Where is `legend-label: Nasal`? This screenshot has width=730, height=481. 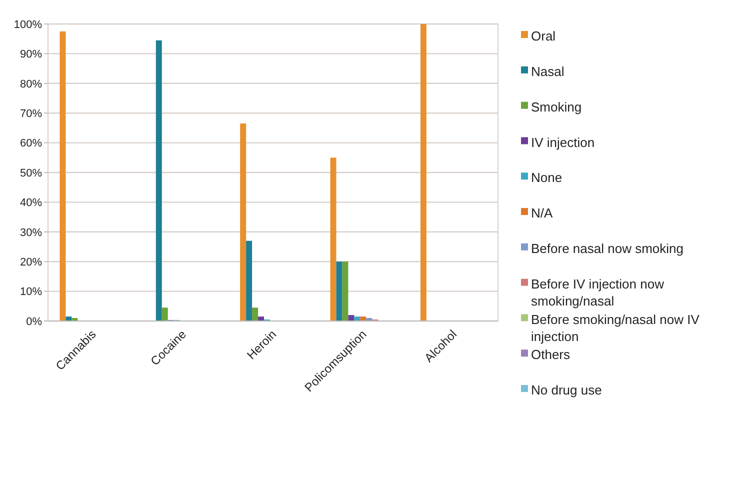
legend-label: Nasal is located at coordinates (547, 71).